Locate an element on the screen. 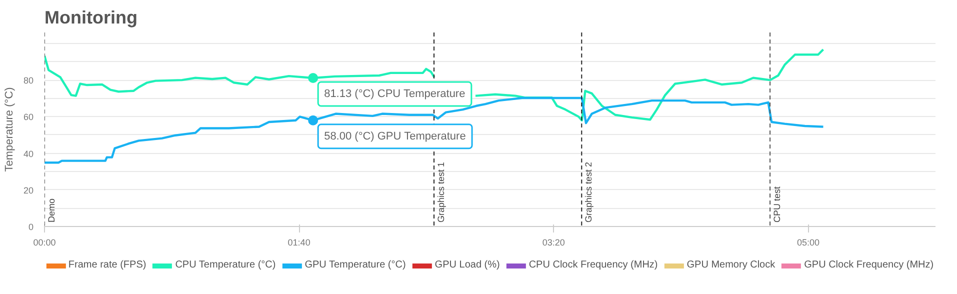  y-tick-label: 0 is located at coordinates (31, 227).